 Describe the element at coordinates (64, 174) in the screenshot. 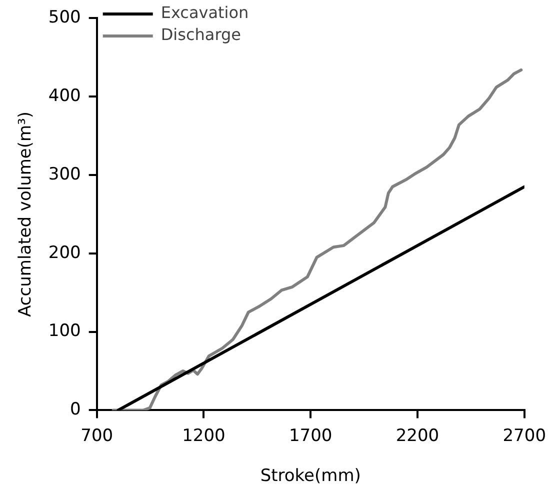

I see `y-tick-label: 300` at that location.